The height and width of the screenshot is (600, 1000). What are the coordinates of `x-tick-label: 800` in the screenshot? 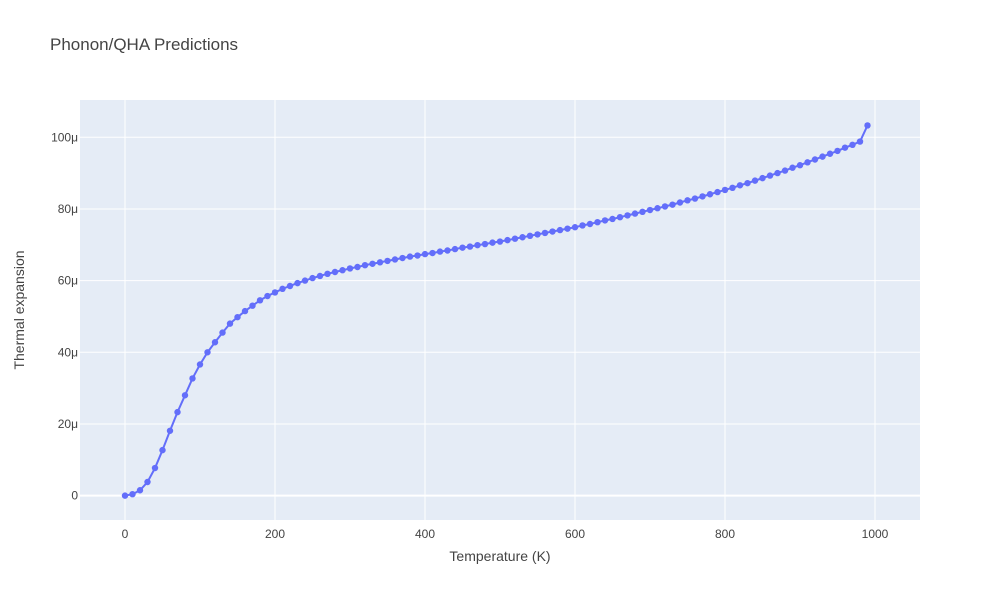 It's located at (725, 534).